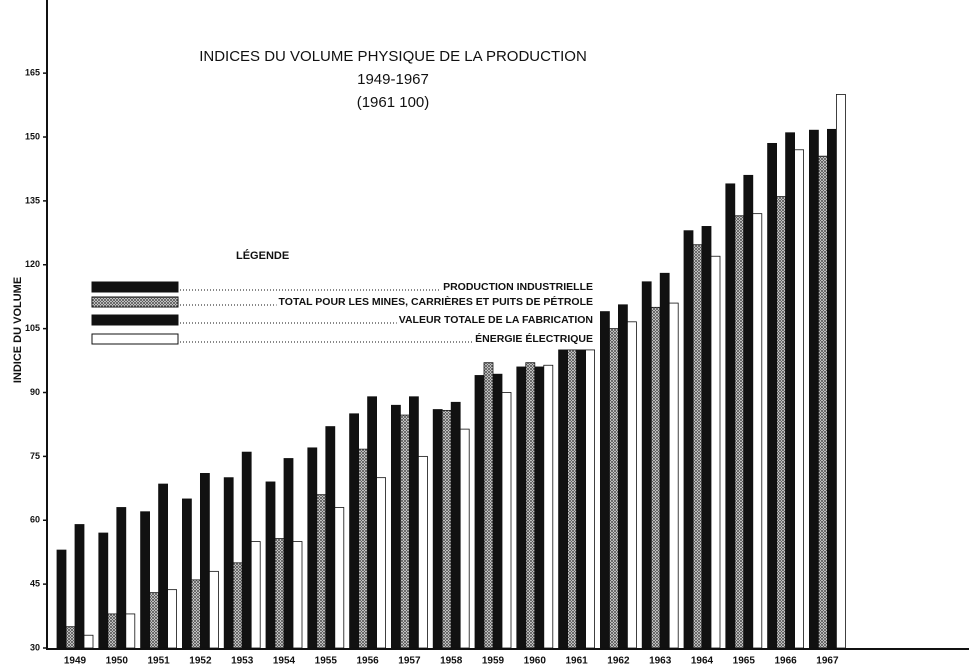  I want to click on y-tick-label: 75, so click(35, 456).